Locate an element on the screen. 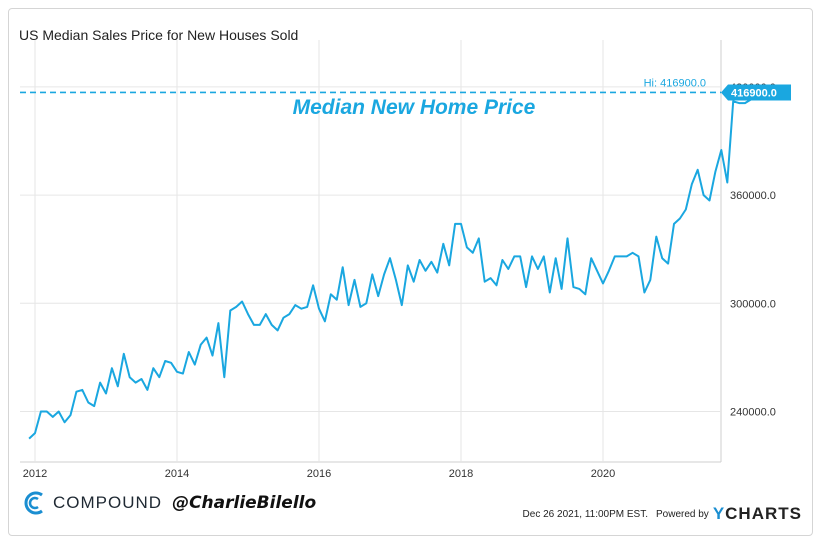  footer-brand: COMPOUND @CharlieBilello is located at coordinates (169, 503).